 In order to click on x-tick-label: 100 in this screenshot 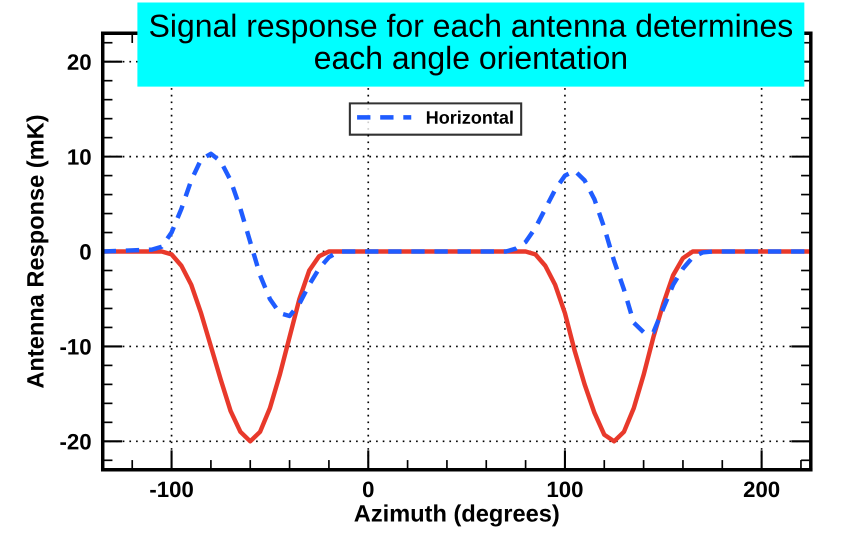, I will do `click(565, 489)`.